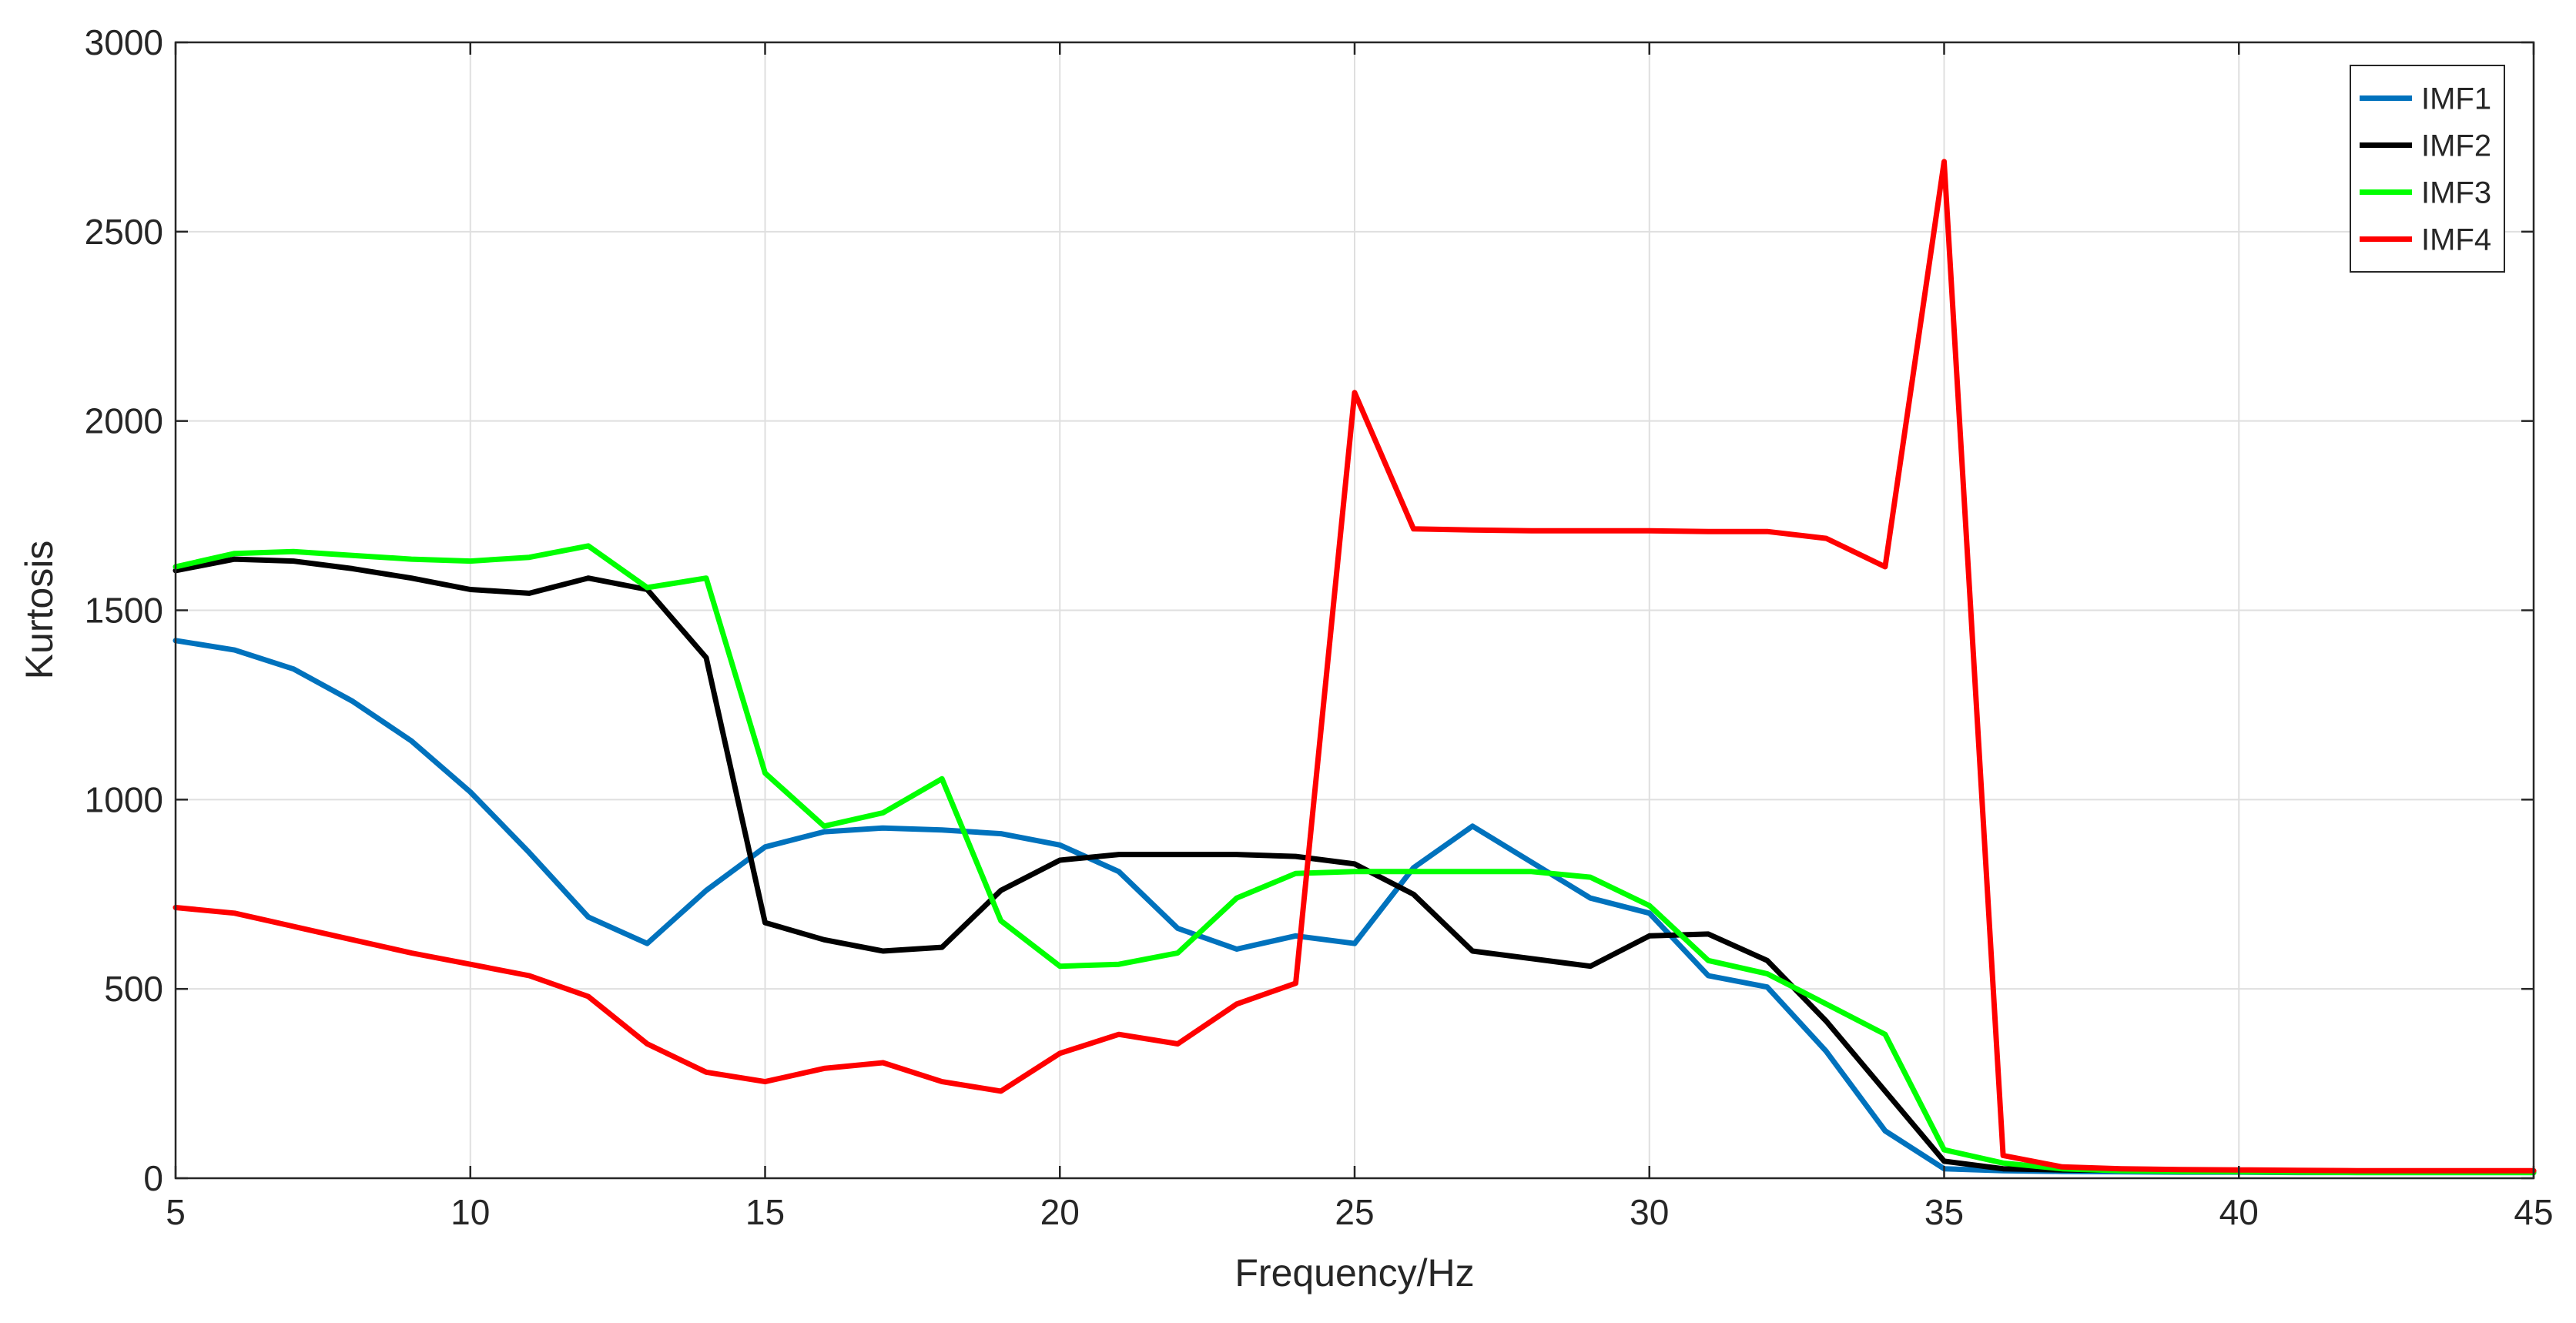 The height and width of the screenshot is (1323, 2576). What do you see at coordinates (1354, 1273) in the screenshot?
I see `x-axis-title: Frequency/Hz` at bounding box center [1354, 1273].